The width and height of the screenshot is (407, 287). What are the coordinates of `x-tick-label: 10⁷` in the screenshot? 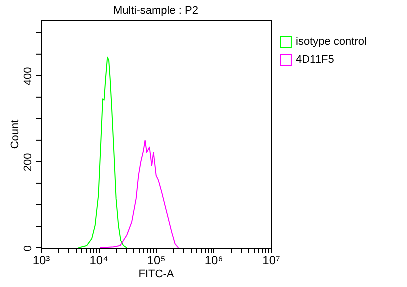 It's located at (271, 261).